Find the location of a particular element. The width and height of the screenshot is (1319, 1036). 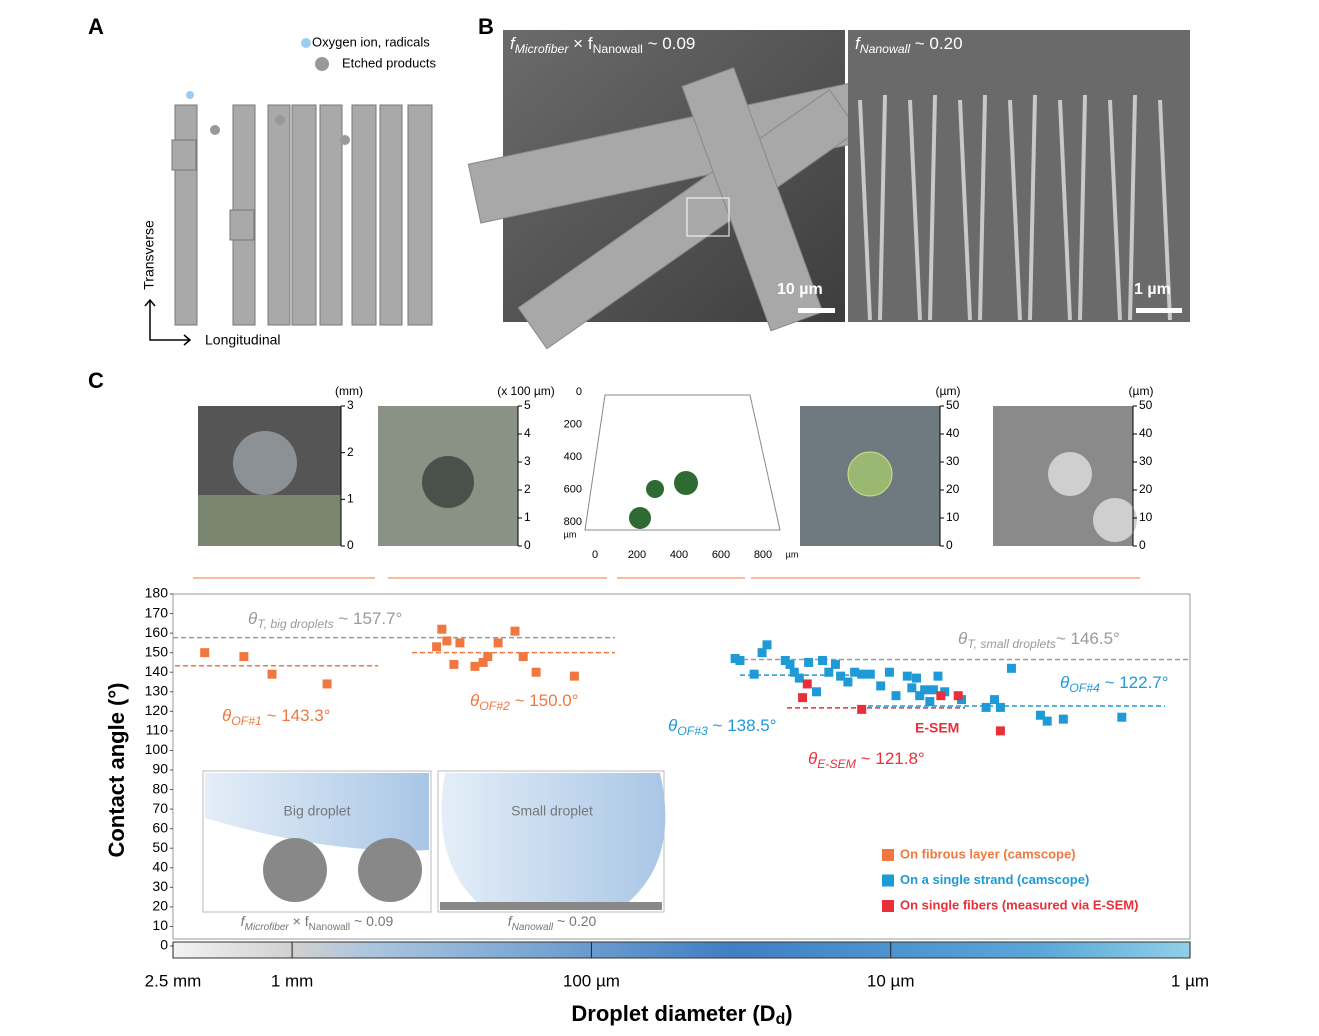

inset-tick-label: 4 is located at coordinates (527, 433).